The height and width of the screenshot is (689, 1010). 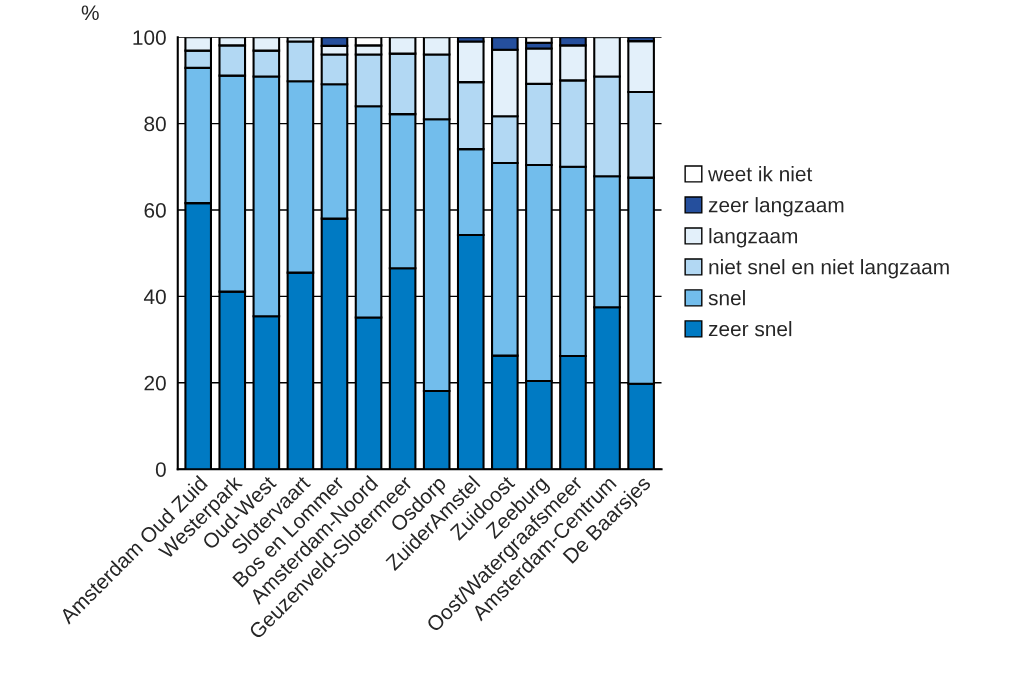 What do you see at coordinates (750, 329) in the screenshot?
I see `legend-label: zeer snel` at bounding box center [750, 329].